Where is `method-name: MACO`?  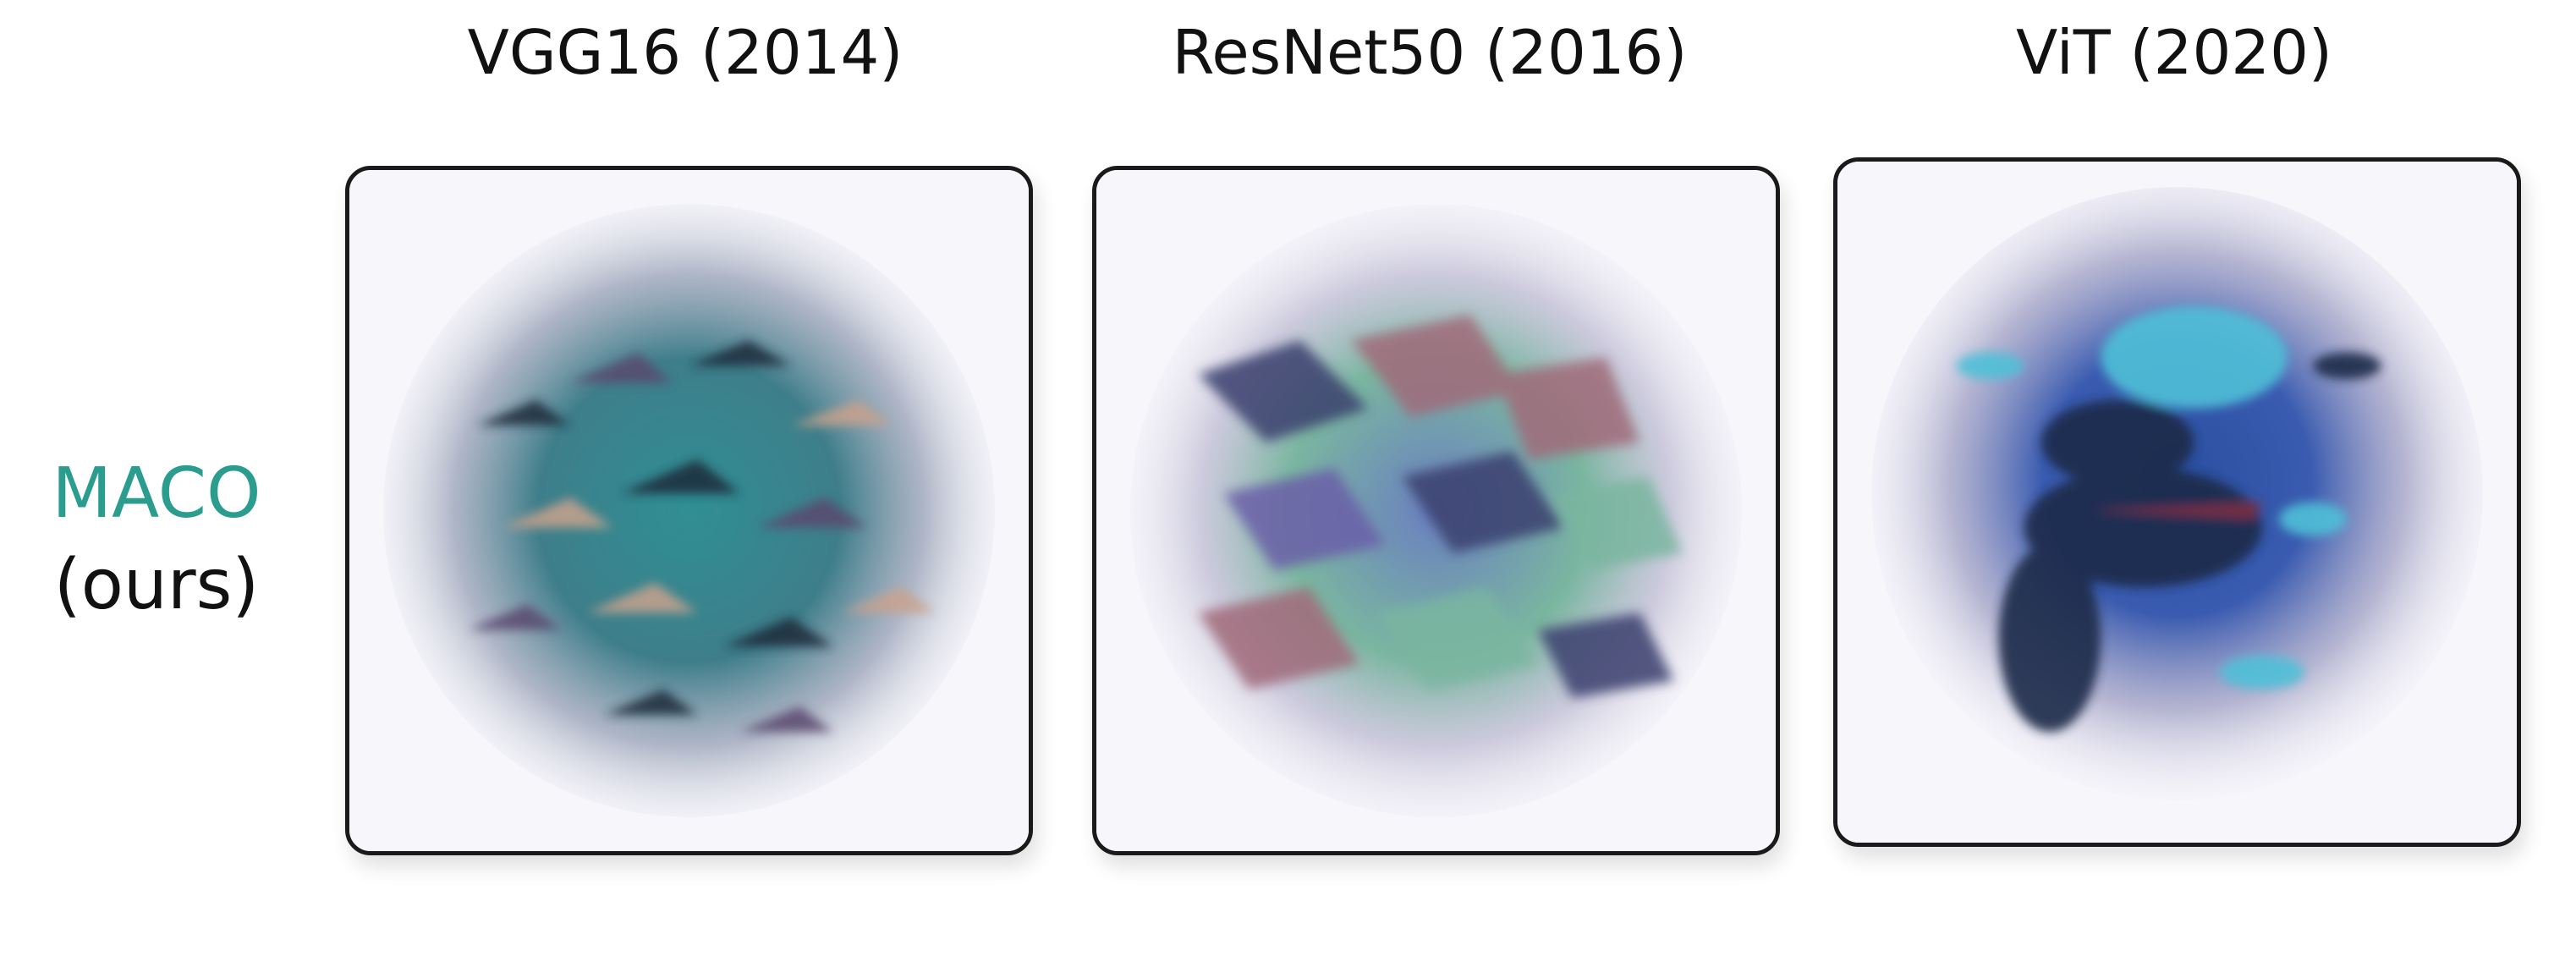
method-name: MACO is located at coordinates (157, 493).